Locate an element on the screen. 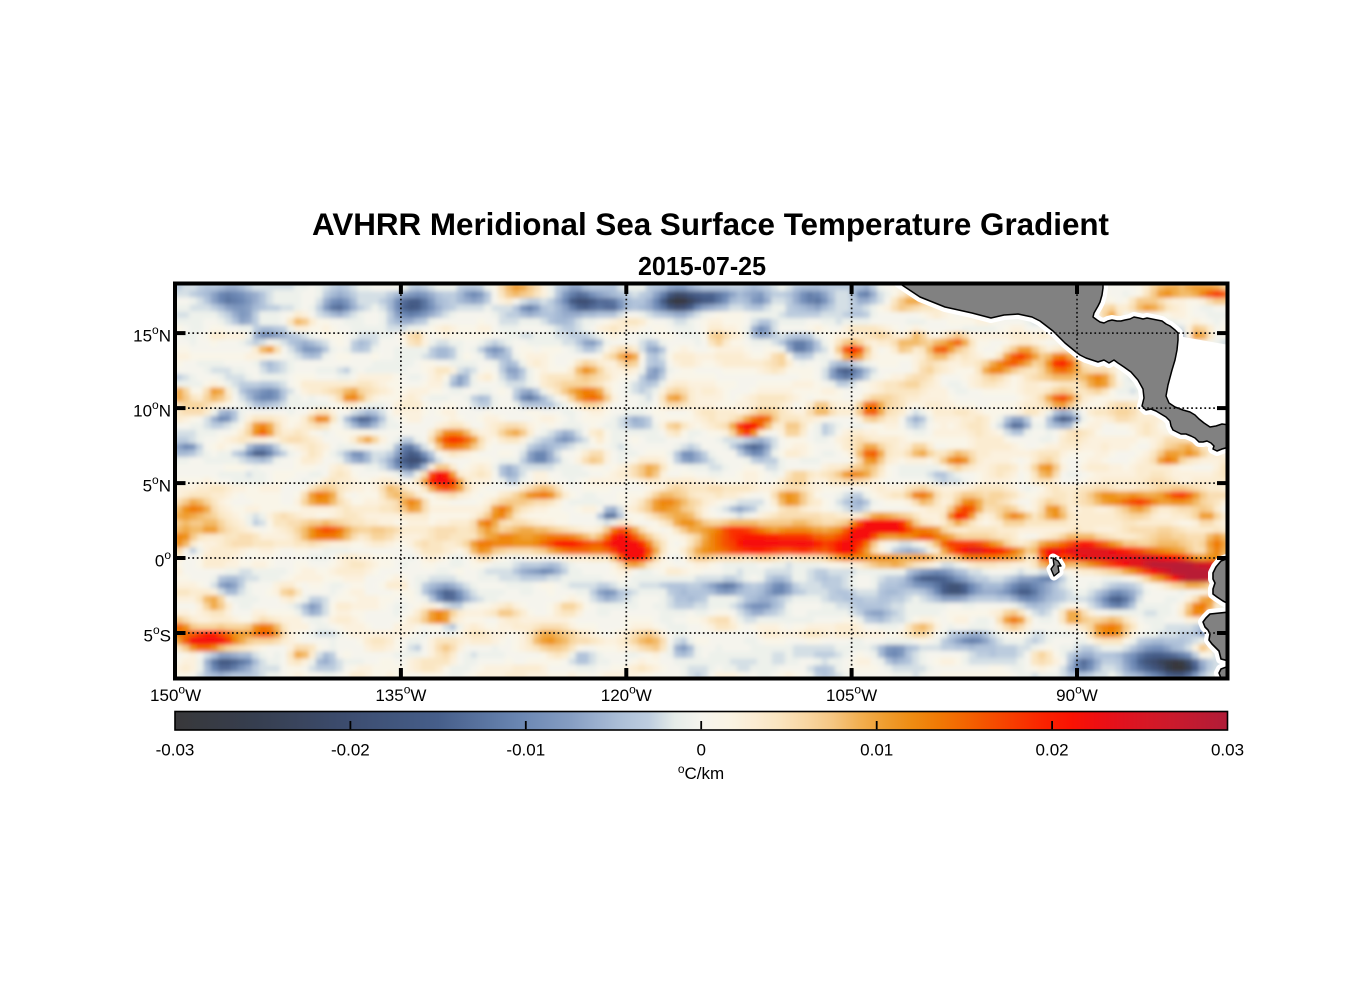 The width and height of the screenshot is (1356, 1000). svg-text: -0.03 is located at coordinates (175, 750).